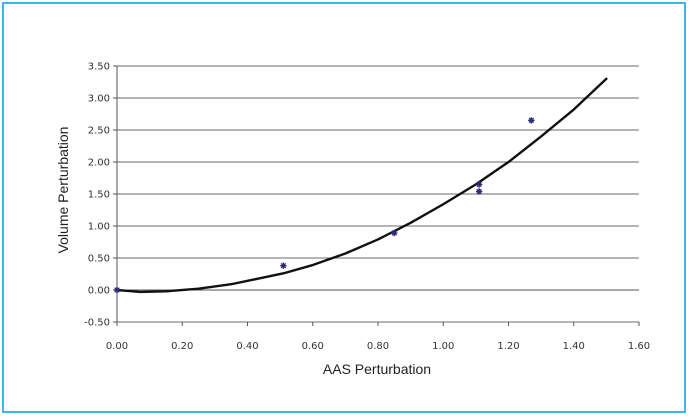  Describe the element at coordinates (377, 369) in the screenshot. I see `x-axis-title: AAS Perturbation` at that location.